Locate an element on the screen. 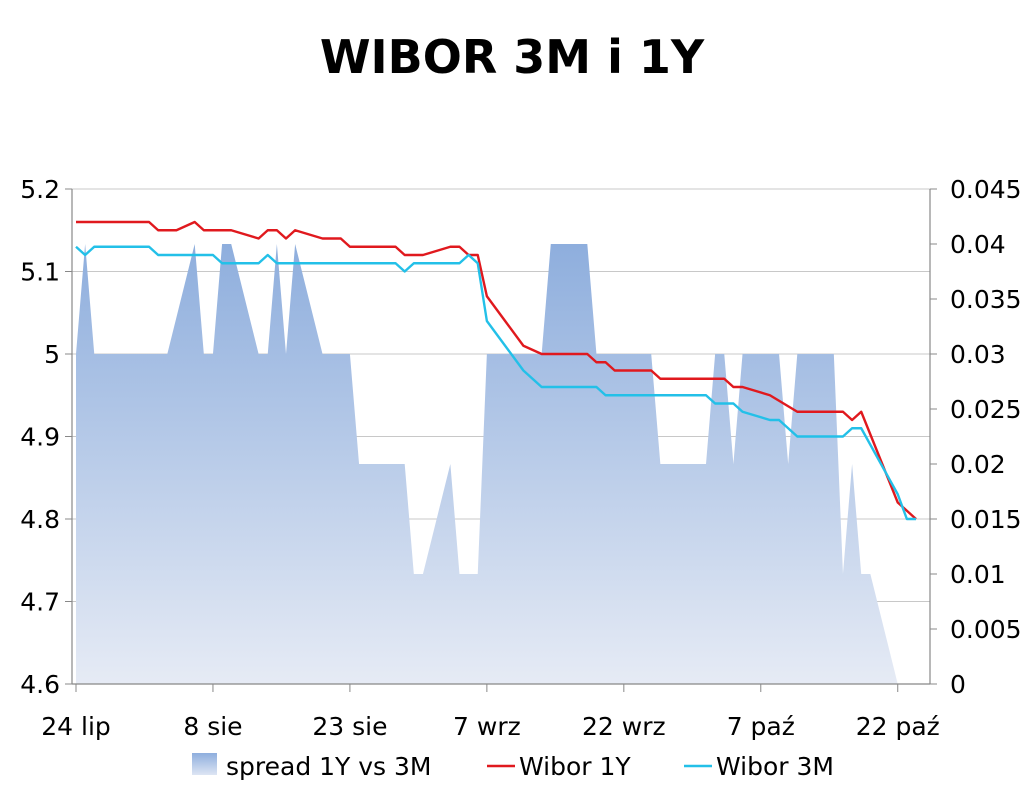 Image resolution: width=1024 pixels, height=791 pixels. right-tick-label: 0.03 is located at coordinates (978, 354).